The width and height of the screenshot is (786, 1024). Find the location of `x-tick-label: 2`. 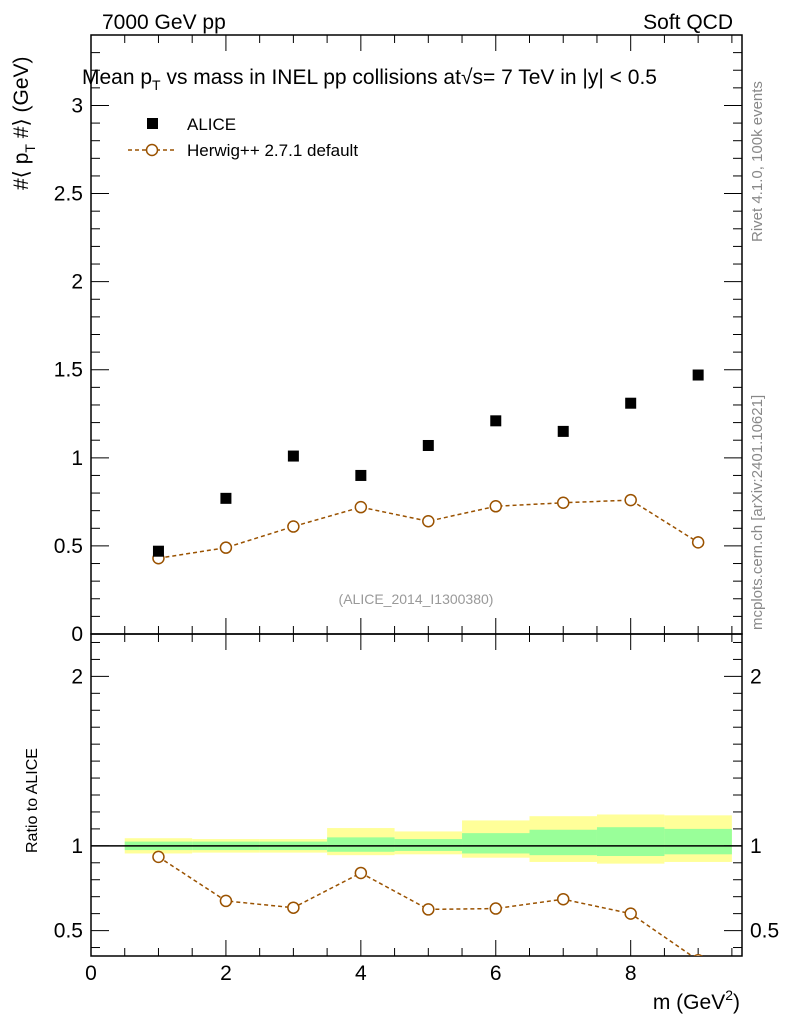

x-tick-label: 2 is located at coordinates (226, 973).